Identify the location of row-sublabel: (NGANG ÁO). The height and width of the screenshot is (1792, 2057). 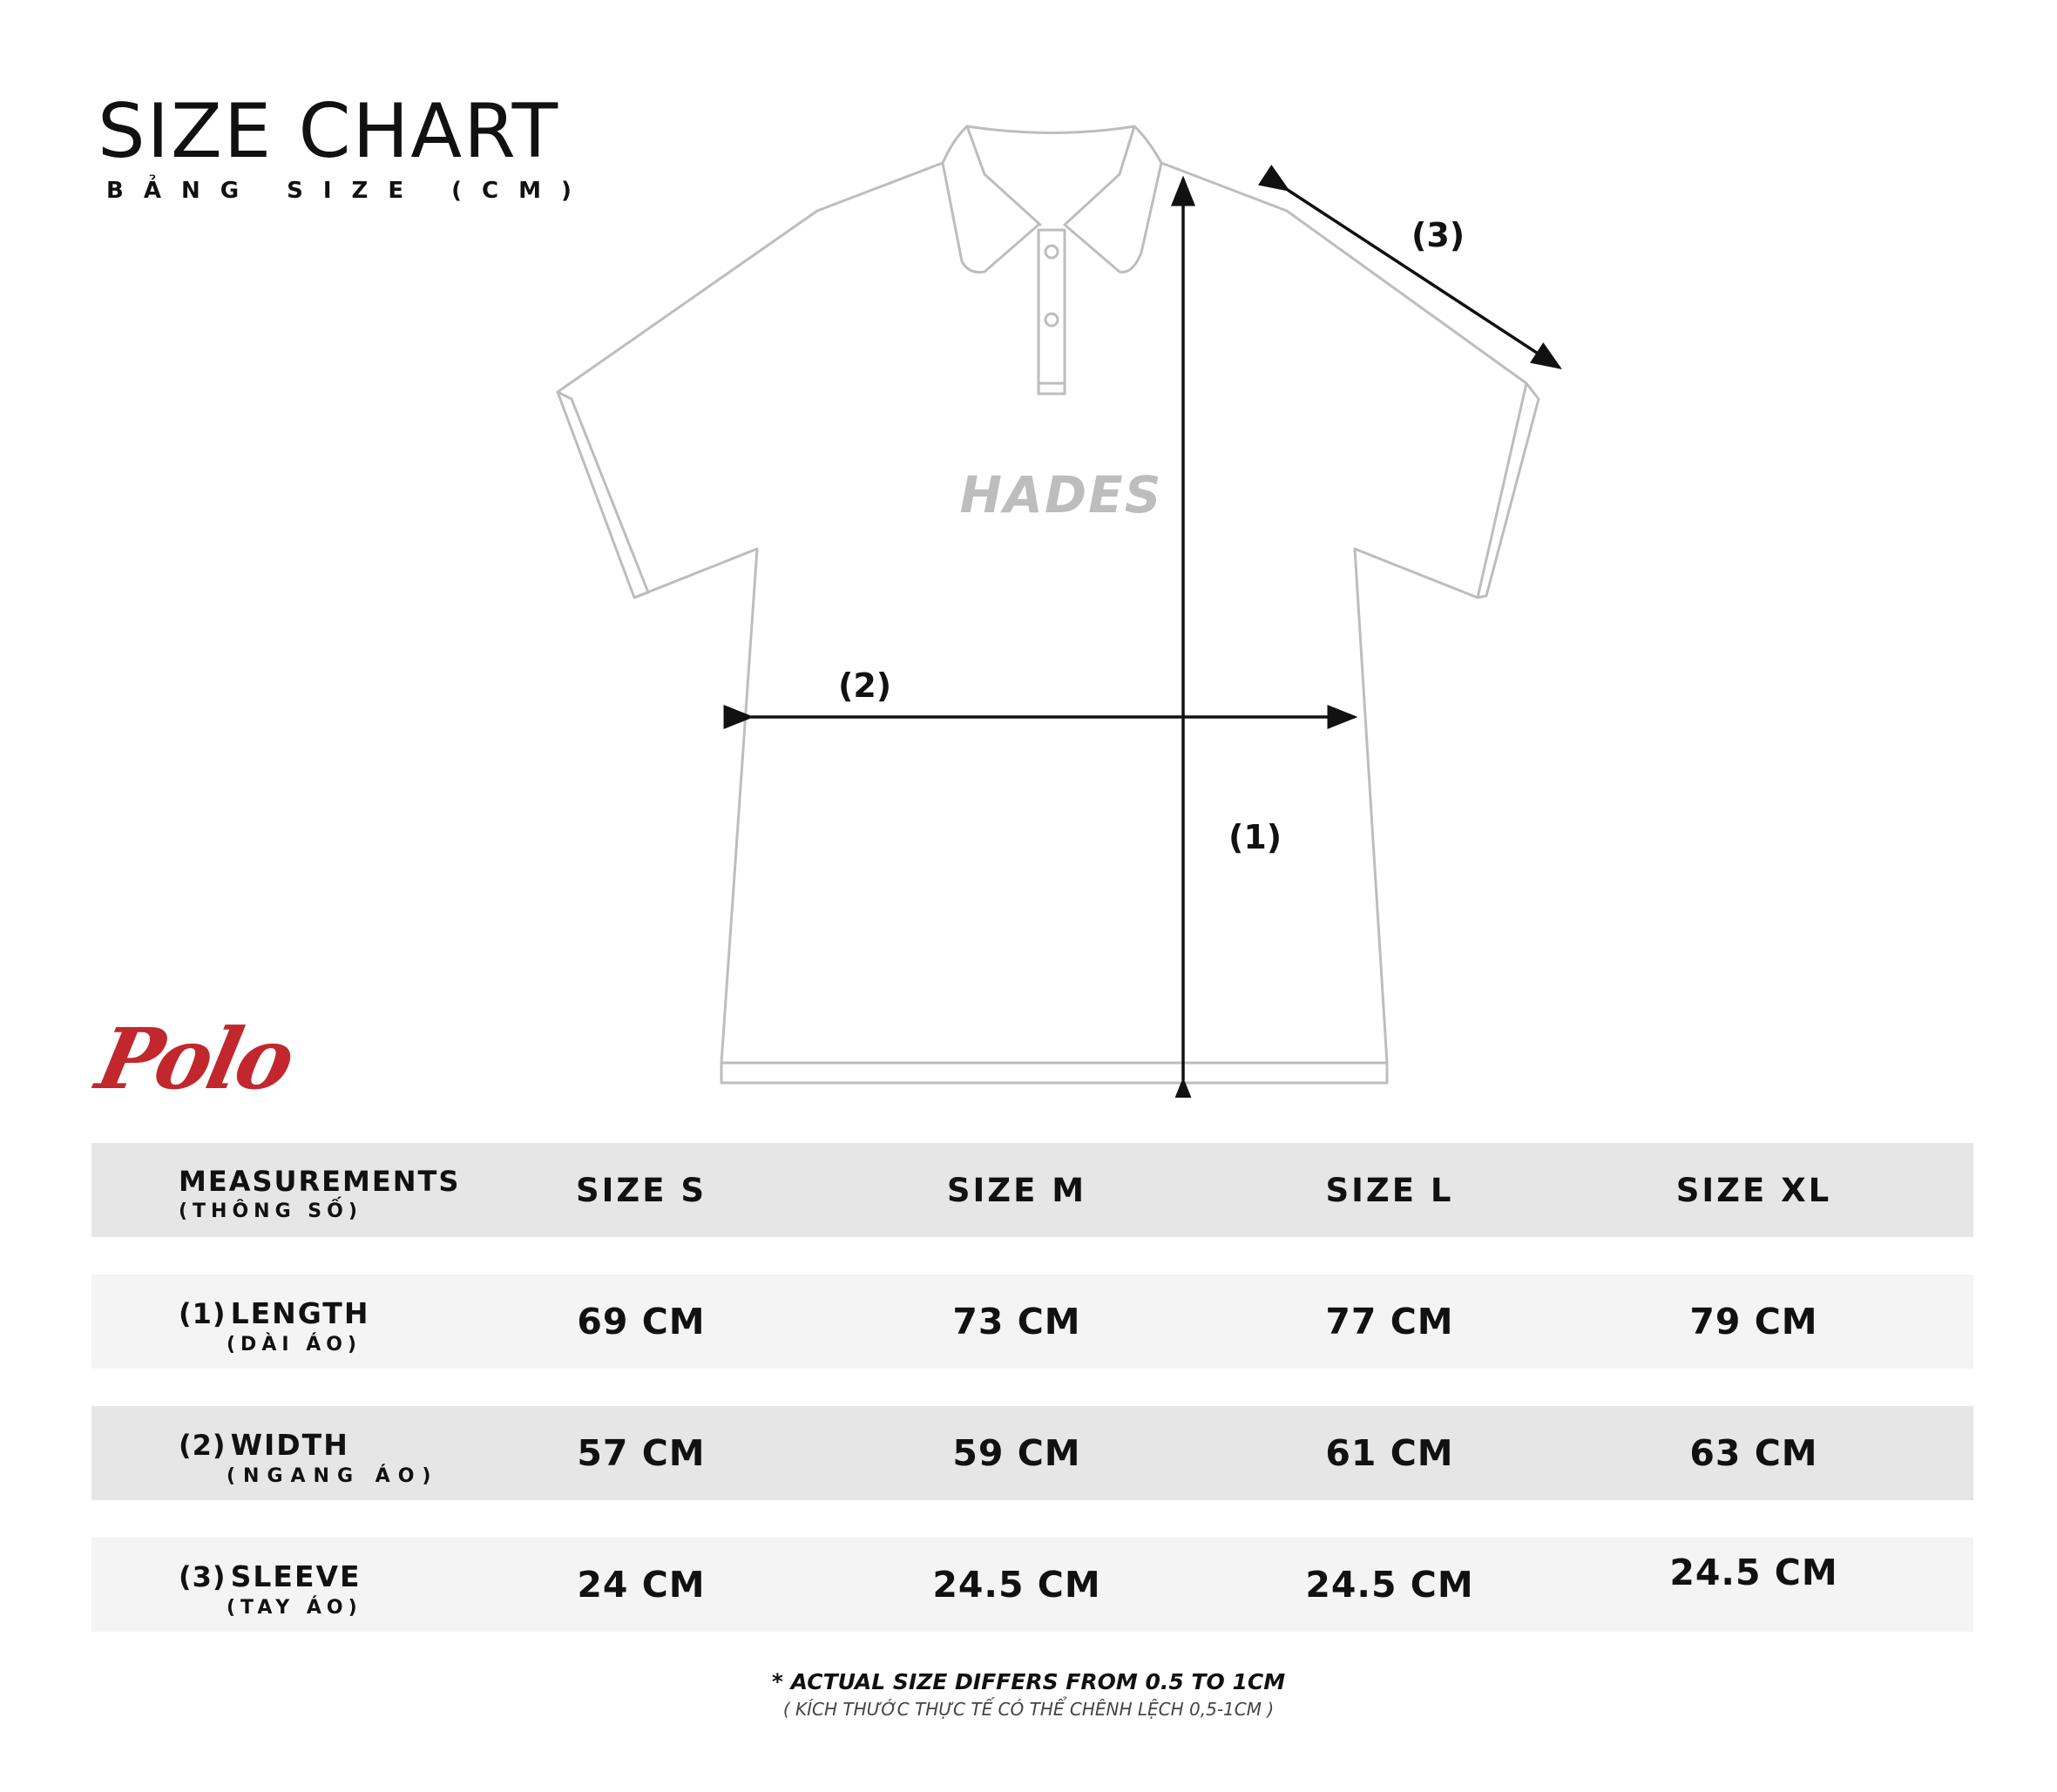
(333, 1476).